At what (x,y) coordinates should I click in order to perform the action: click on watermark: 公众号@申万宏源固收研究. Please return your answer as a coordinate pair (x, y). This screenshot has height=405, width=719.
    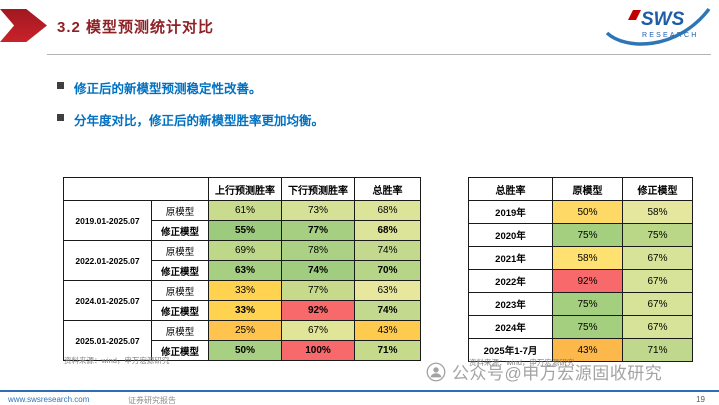
    Looking at the image, I should click on (544, 371).